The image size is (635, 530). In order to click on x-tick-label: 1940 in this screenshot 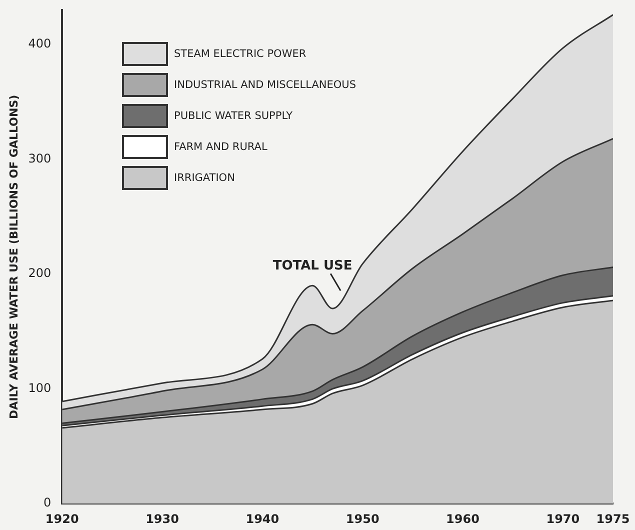, I will do `click(263, 519)`.